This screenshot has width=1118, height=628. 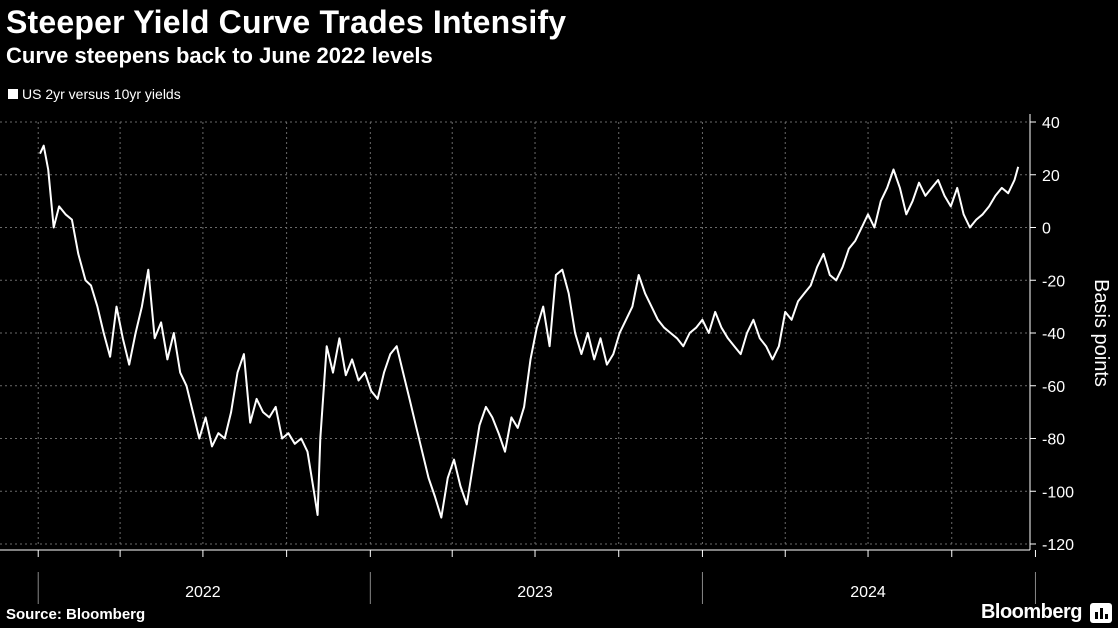 I want to click on legend: US 2yr versus 10yr yields, so click(x=94, y=94).